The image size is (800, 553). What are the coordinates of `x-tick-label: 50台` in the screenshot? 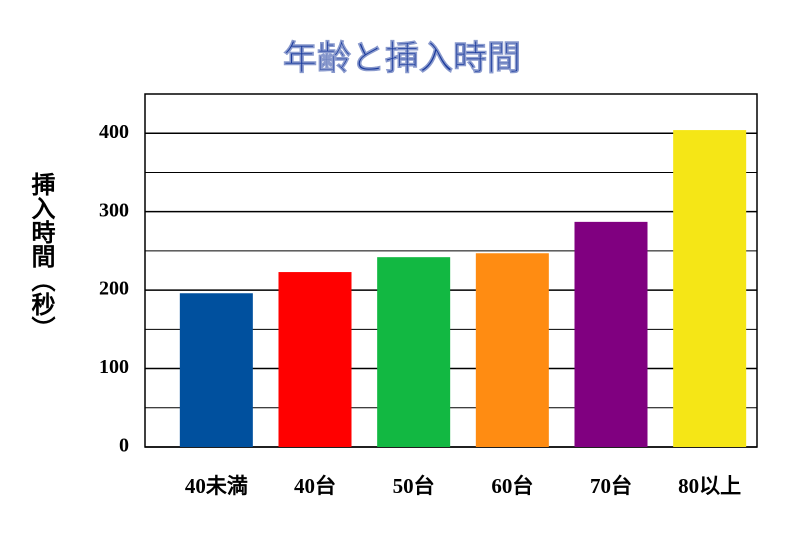 It's located at (414, 486).